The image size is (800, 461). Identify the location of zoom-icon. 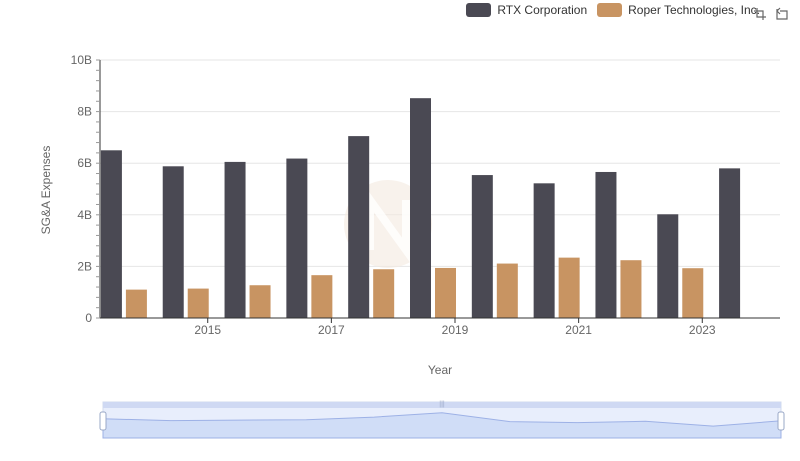
(760, 14).